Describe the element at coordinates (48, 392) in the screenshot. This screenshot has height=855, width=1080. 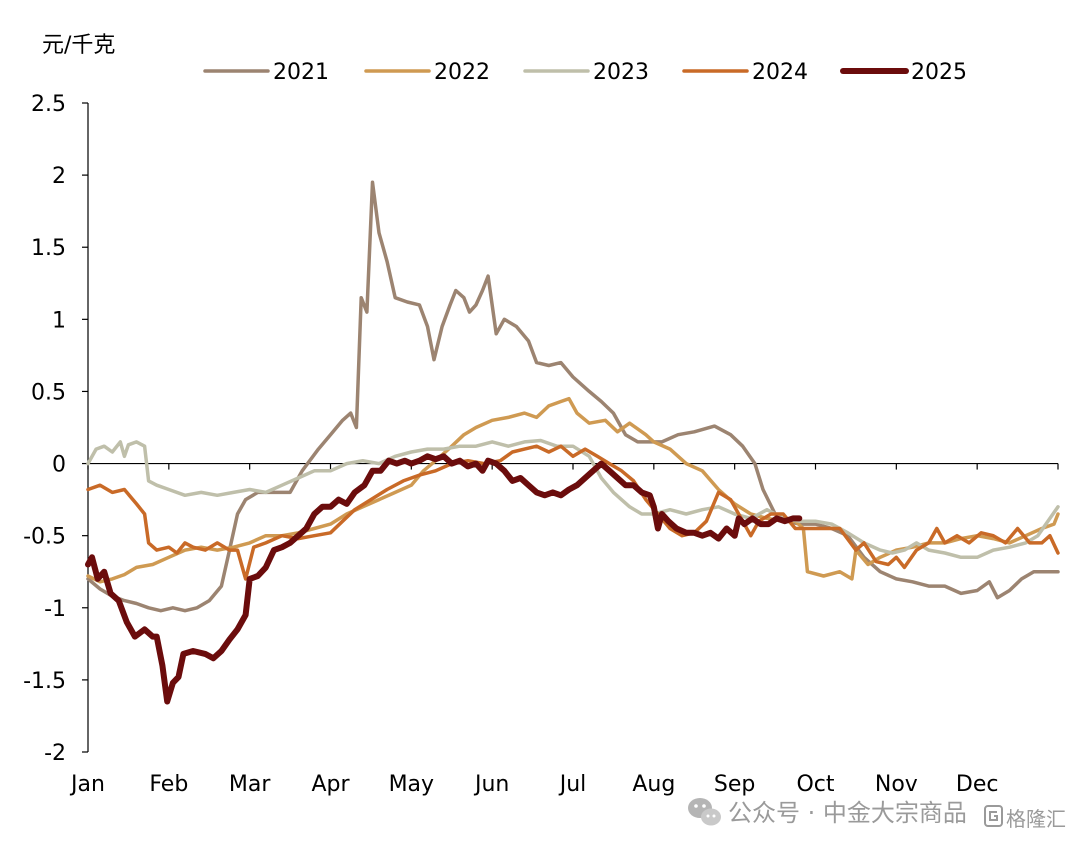
I see `y-tick-label: 0.5` at that location.